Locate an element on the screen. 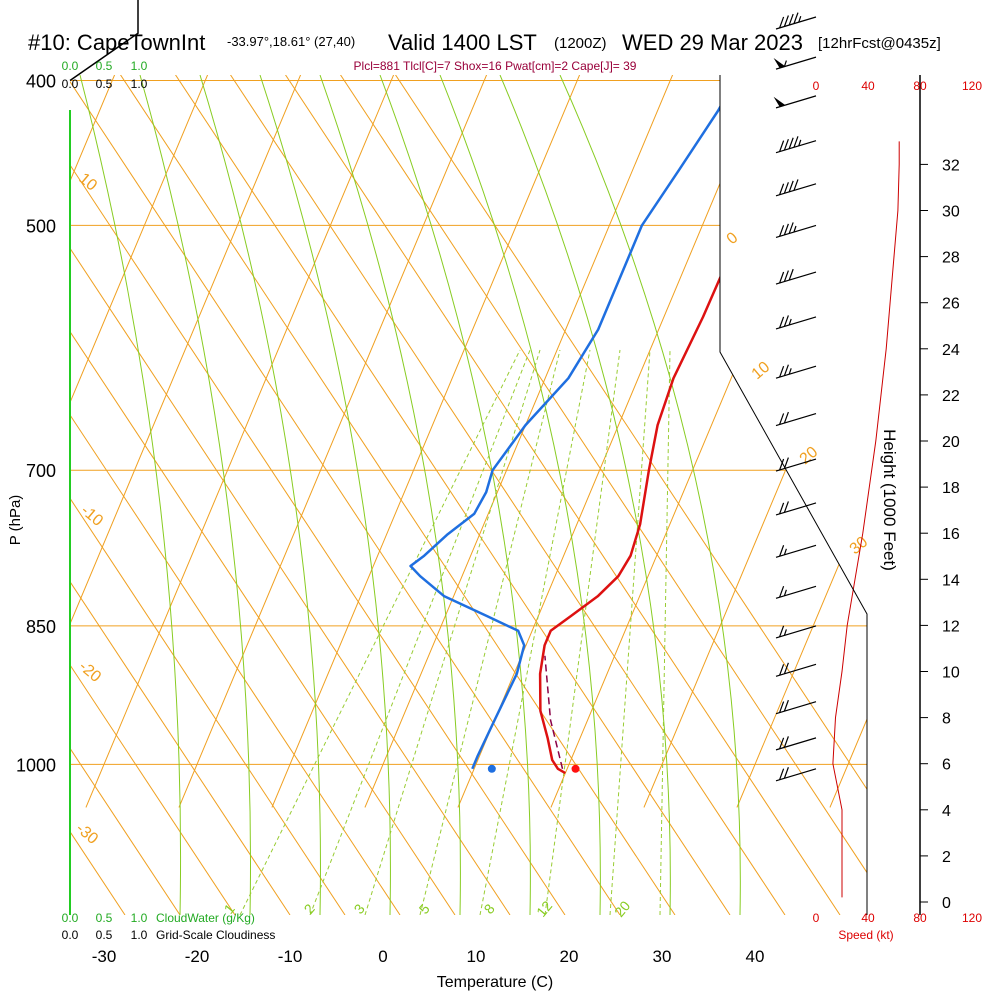 Image resolution: width=1000 pixels, height=1000 pixels. x-axis-label: Temperature (C) is located at coordinates (495, 982).